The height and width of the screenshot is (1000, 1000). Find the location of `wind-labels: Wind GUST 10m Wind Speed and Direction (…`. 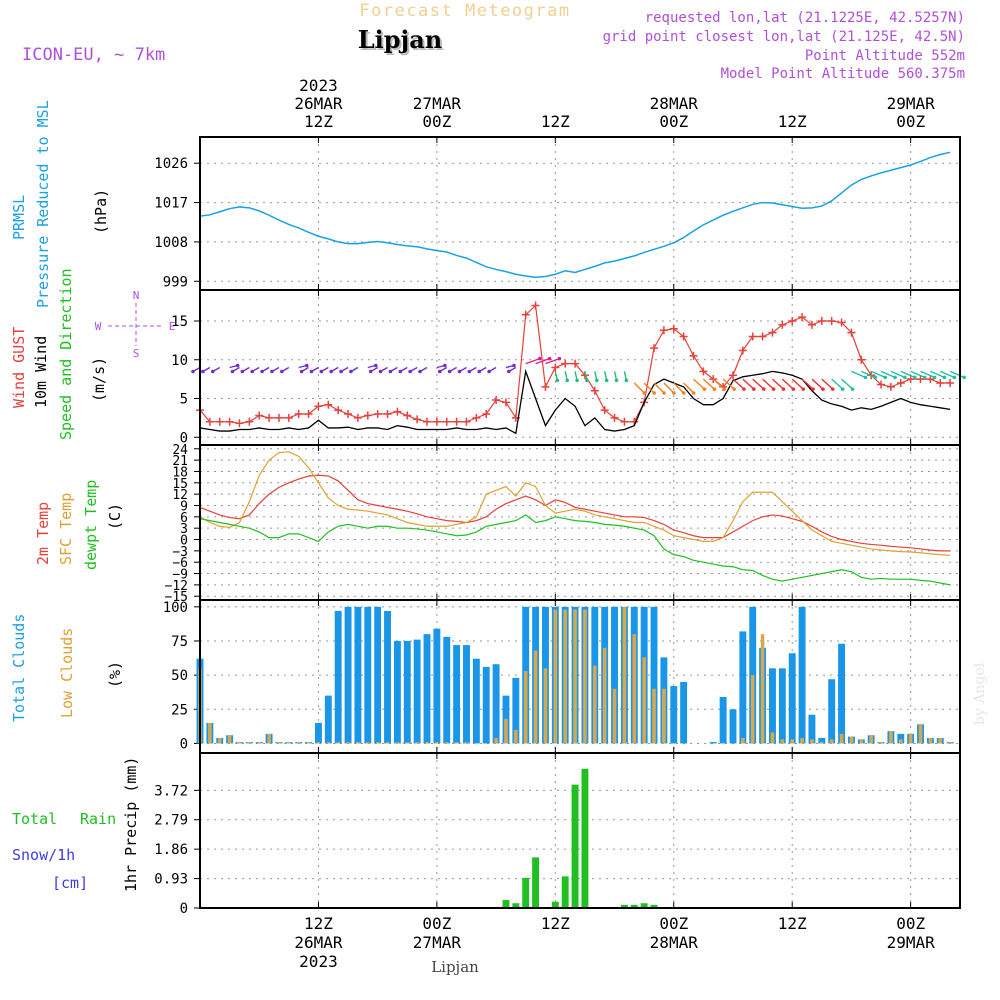

wind-labels: Wind GUST 10m Wind Speed and Direction (… is located at coordinates (92, 354).